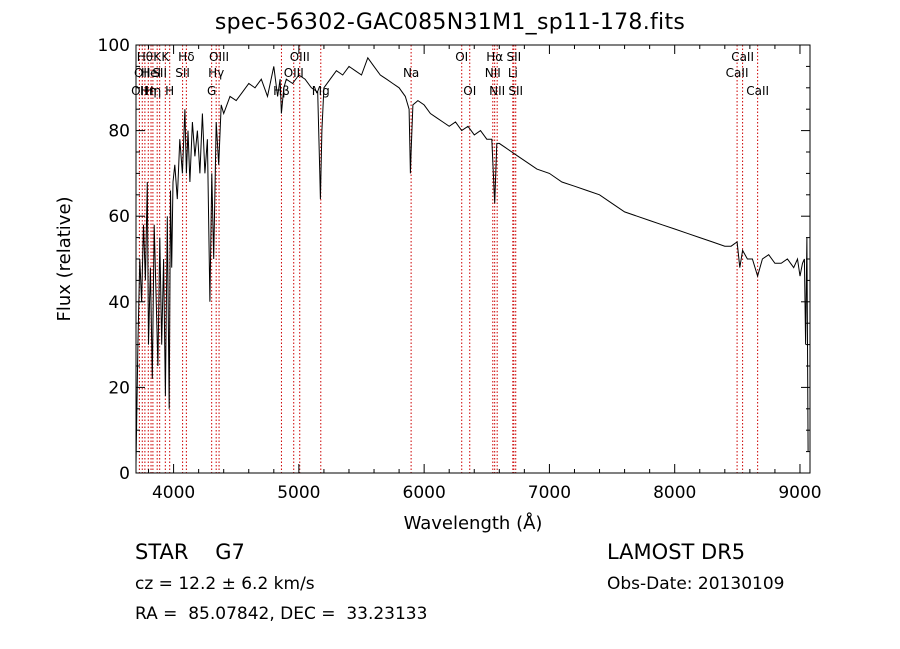  Describe the element at coordinates (228, 614) in the screenshot. I see `ra-value: 85.07842,` at that location.